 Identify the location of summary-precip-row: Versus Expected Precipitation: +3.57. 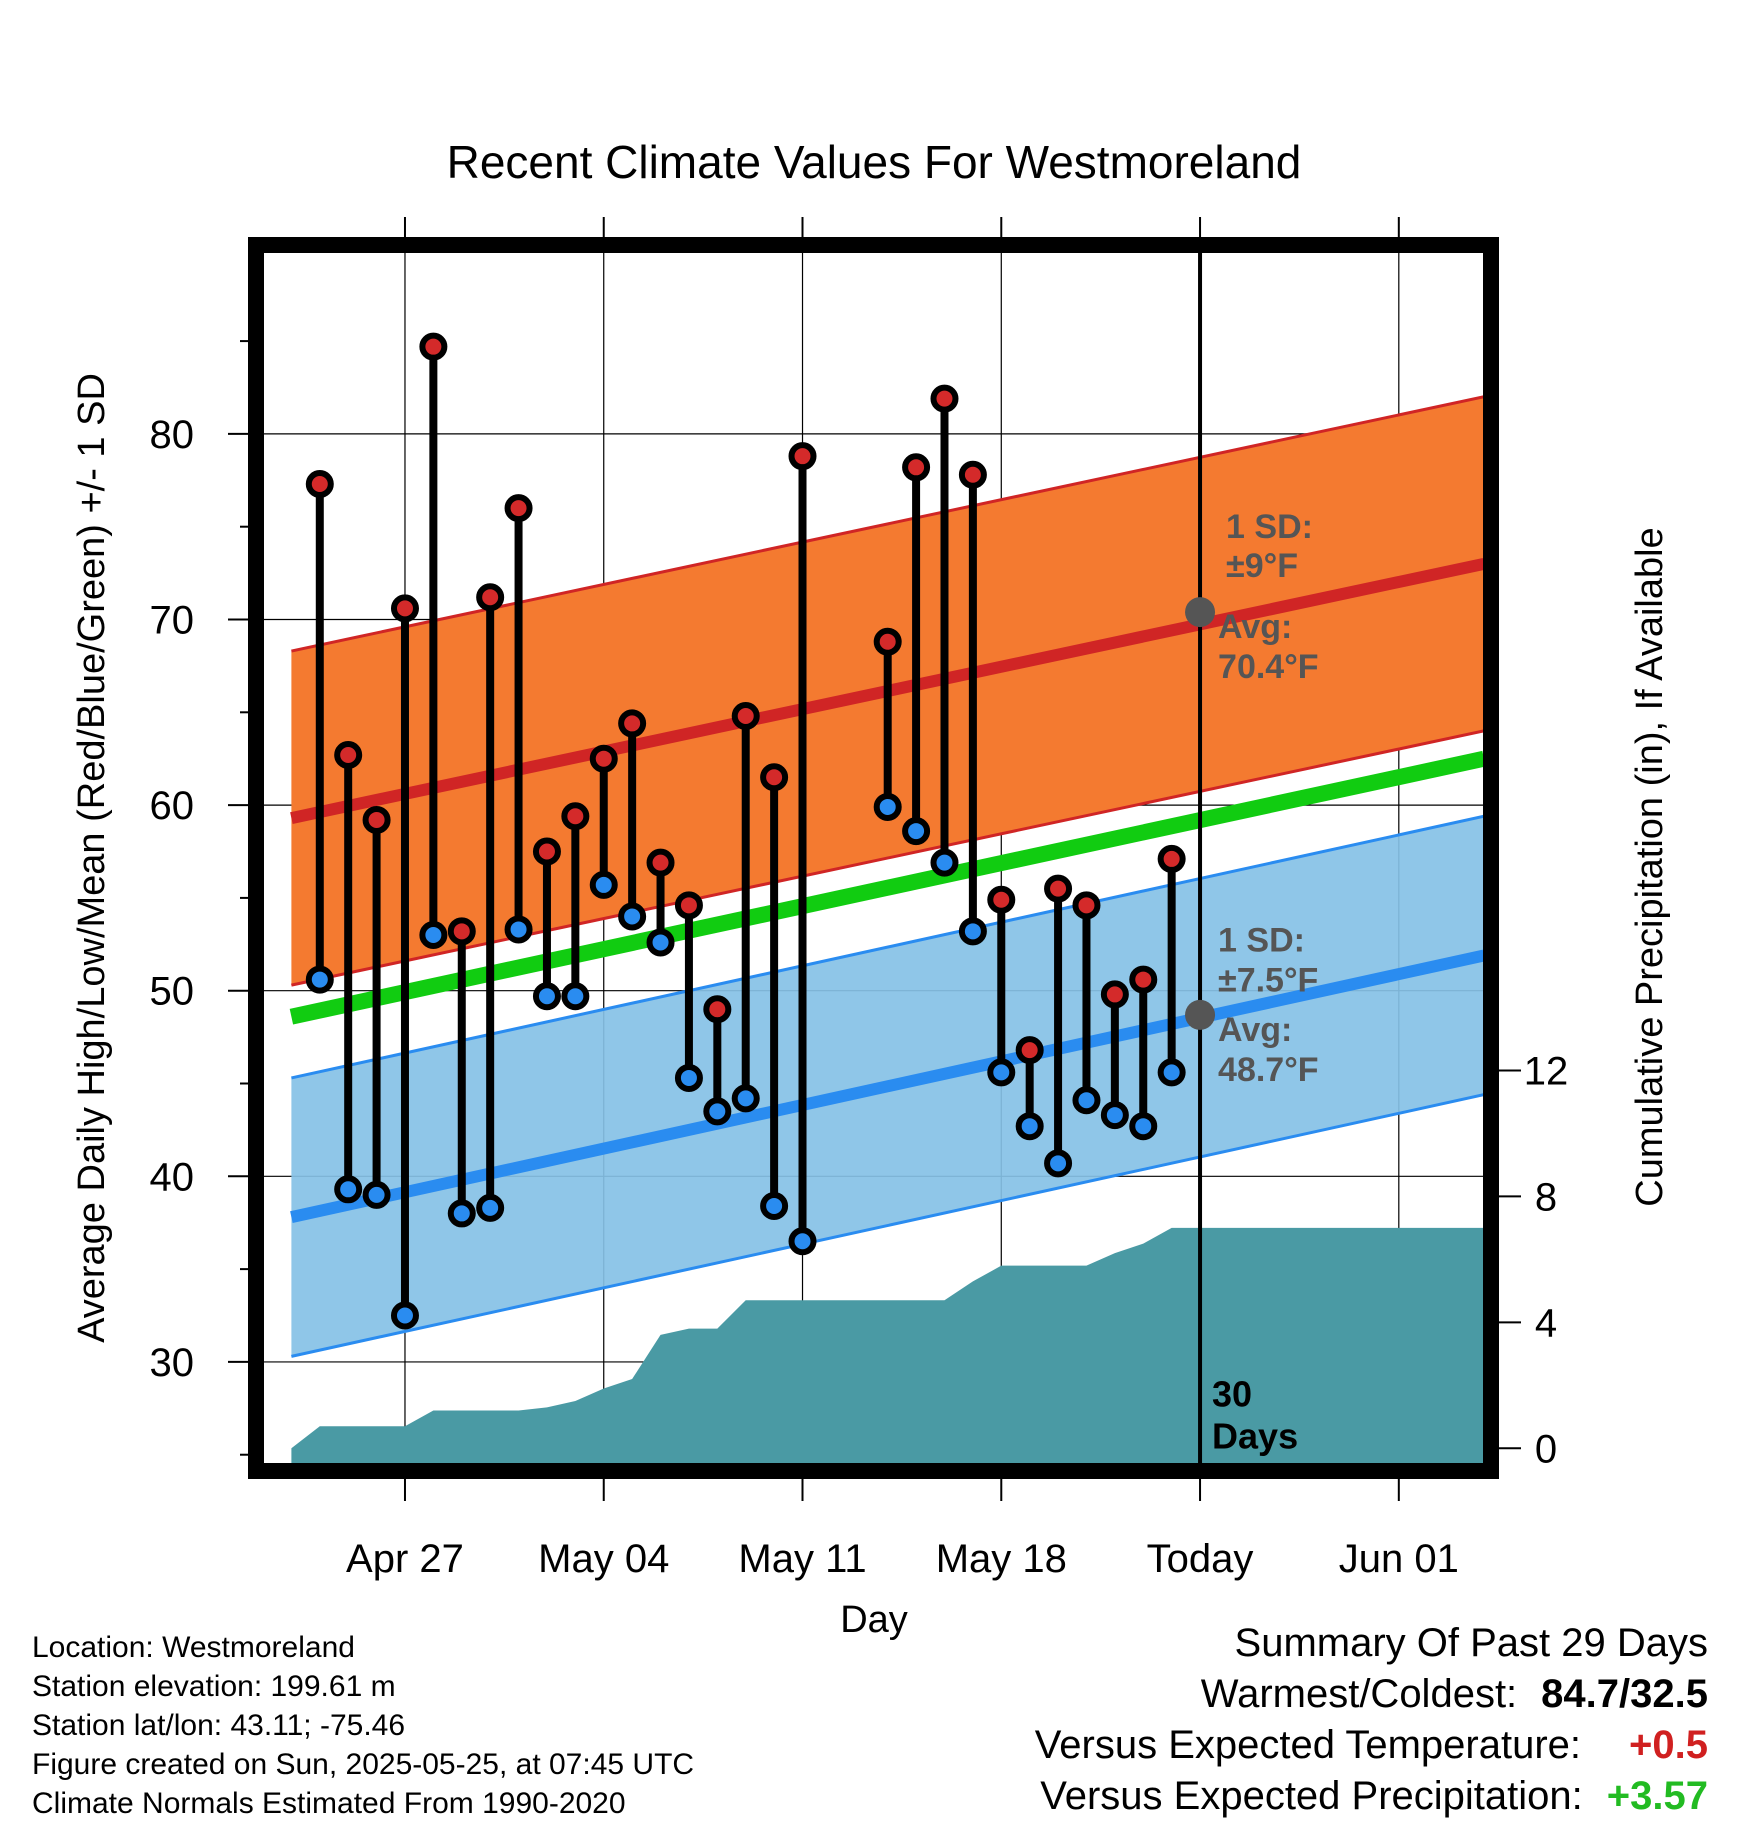
(1258, 1796).